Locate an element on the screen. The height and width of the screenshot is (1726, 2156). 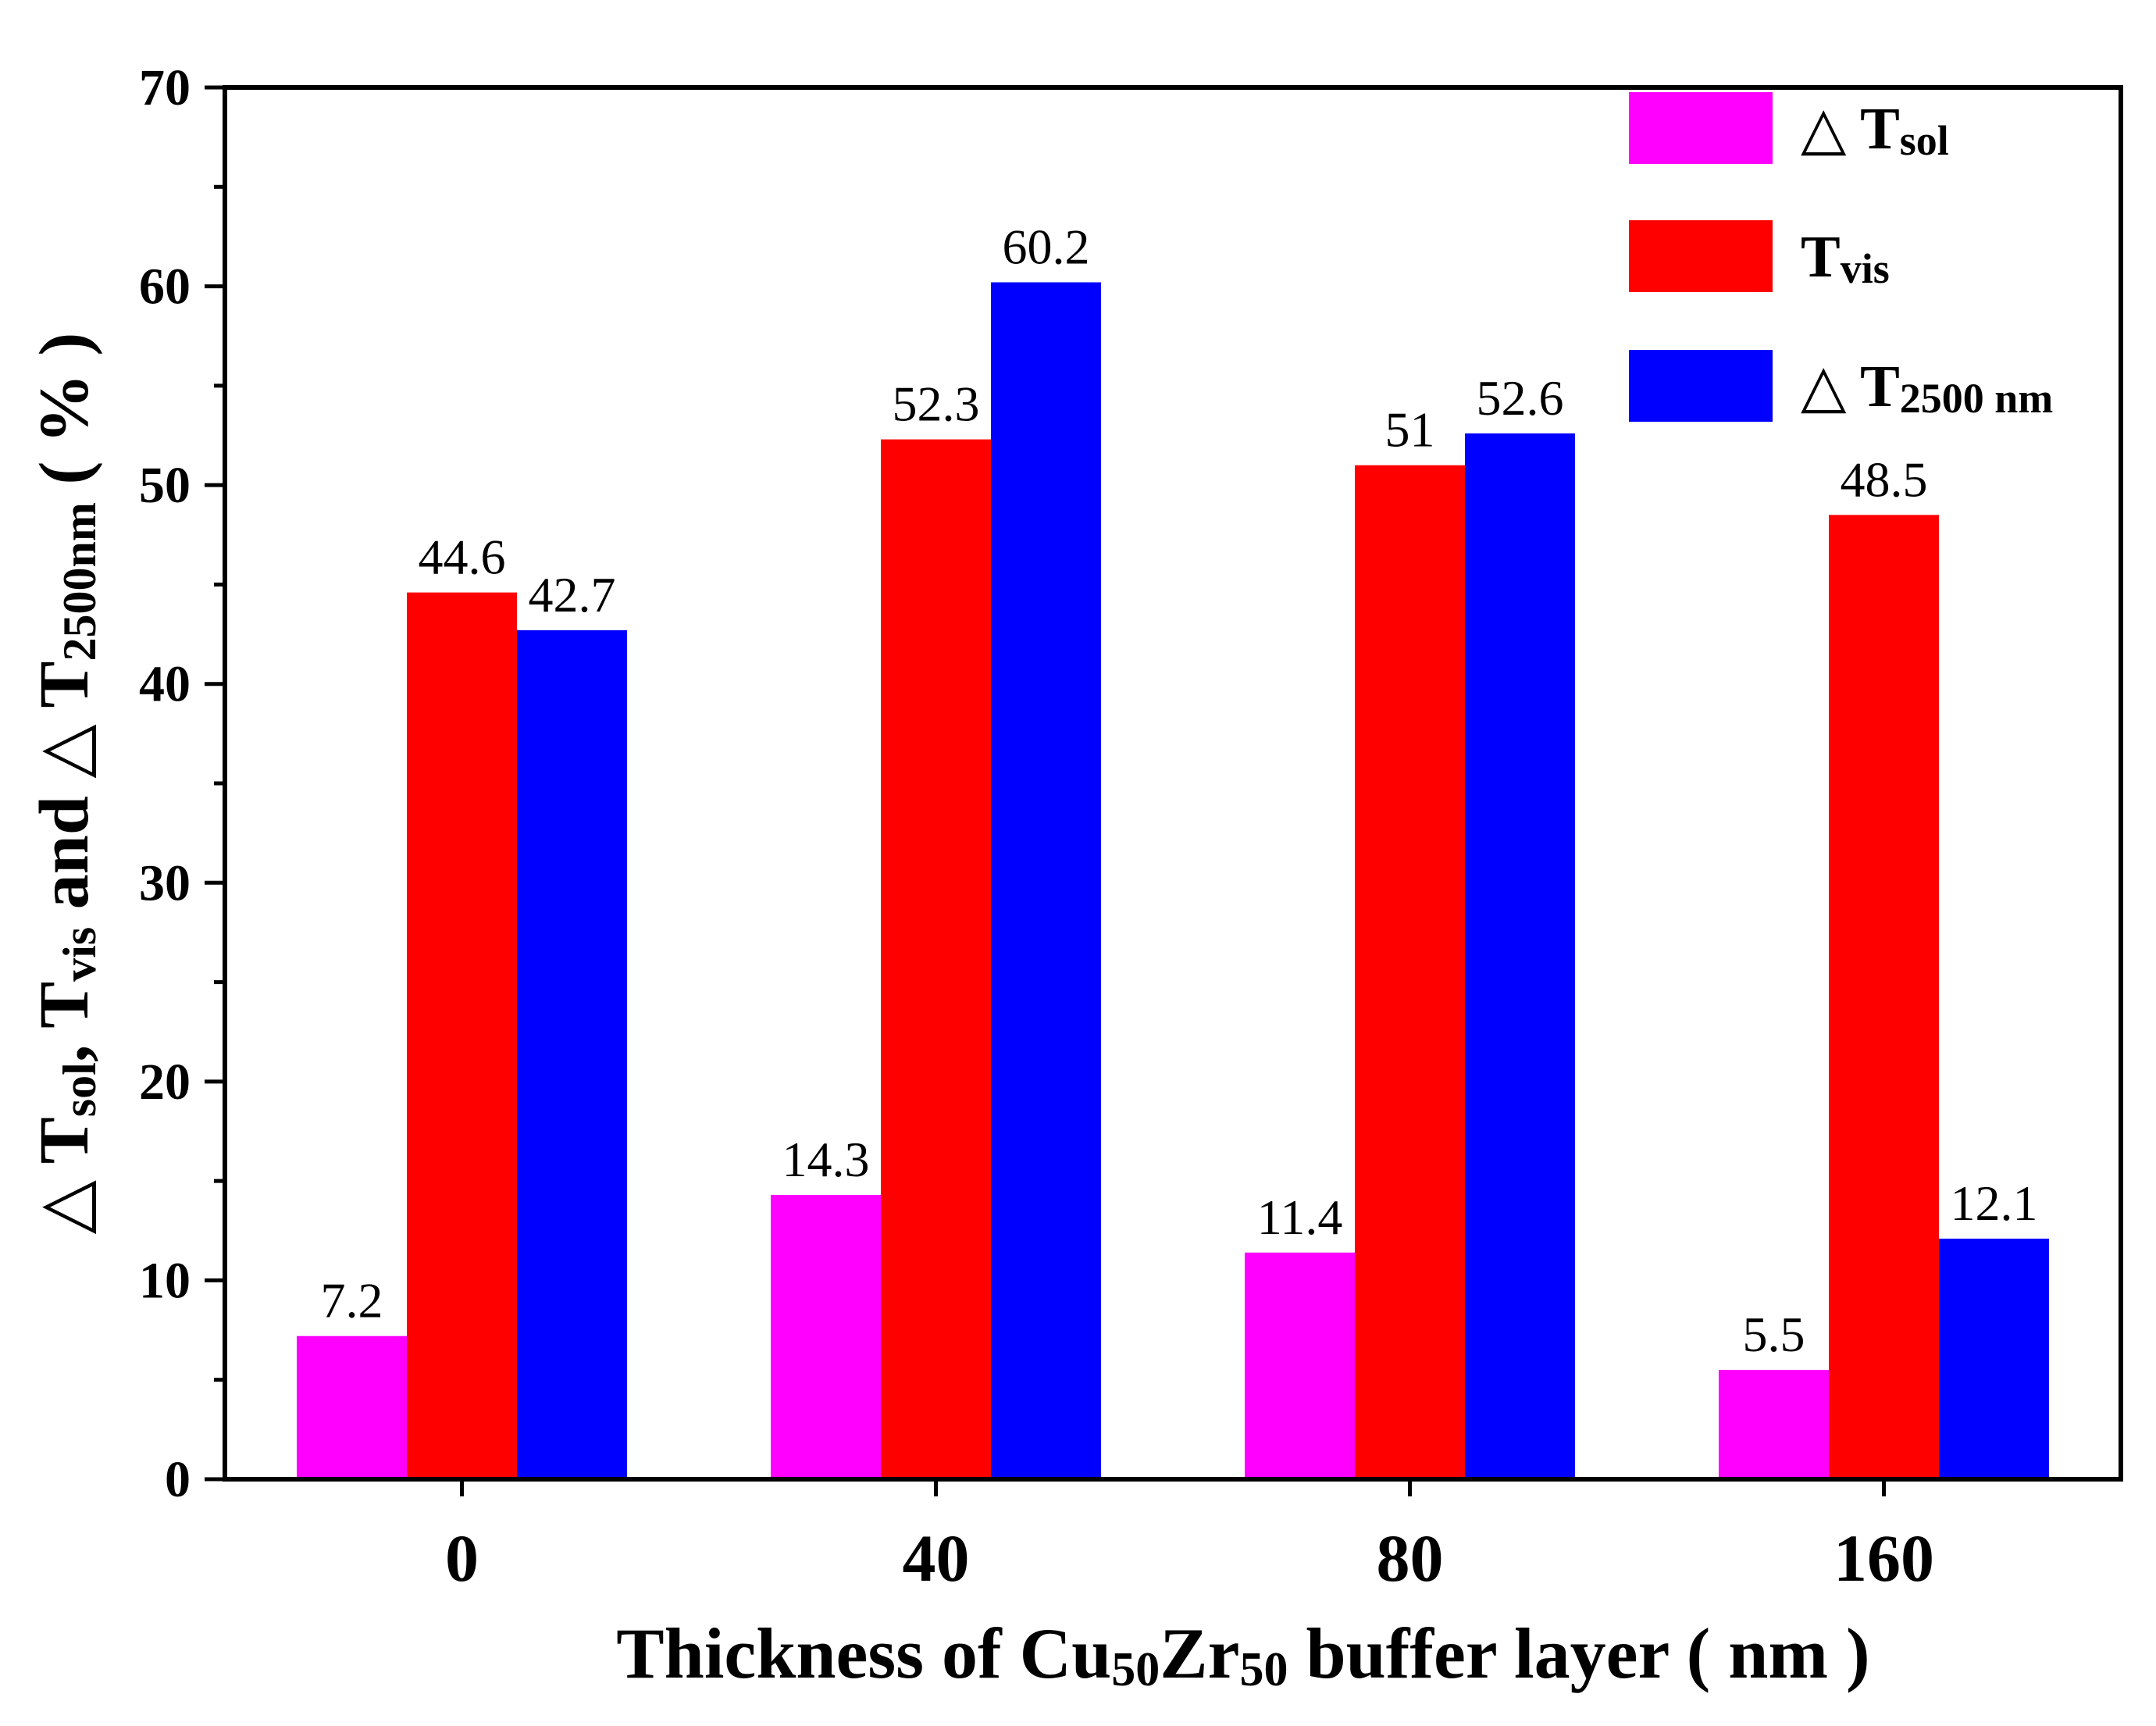
legend-label-vis: Tvis is located at coordinates (1845, 258).